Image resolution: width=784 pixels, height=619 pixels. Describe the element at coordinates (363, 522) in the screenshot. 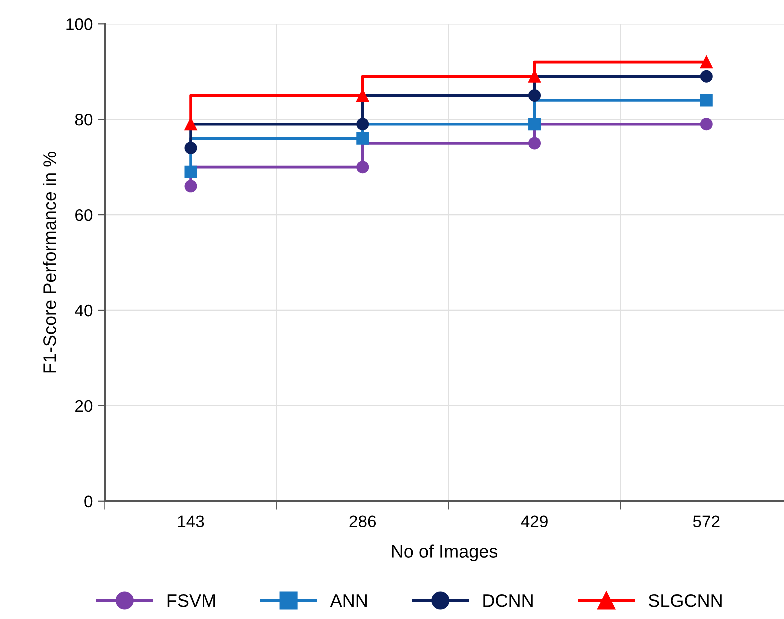

I see `x-tick-label: 286` at that location.